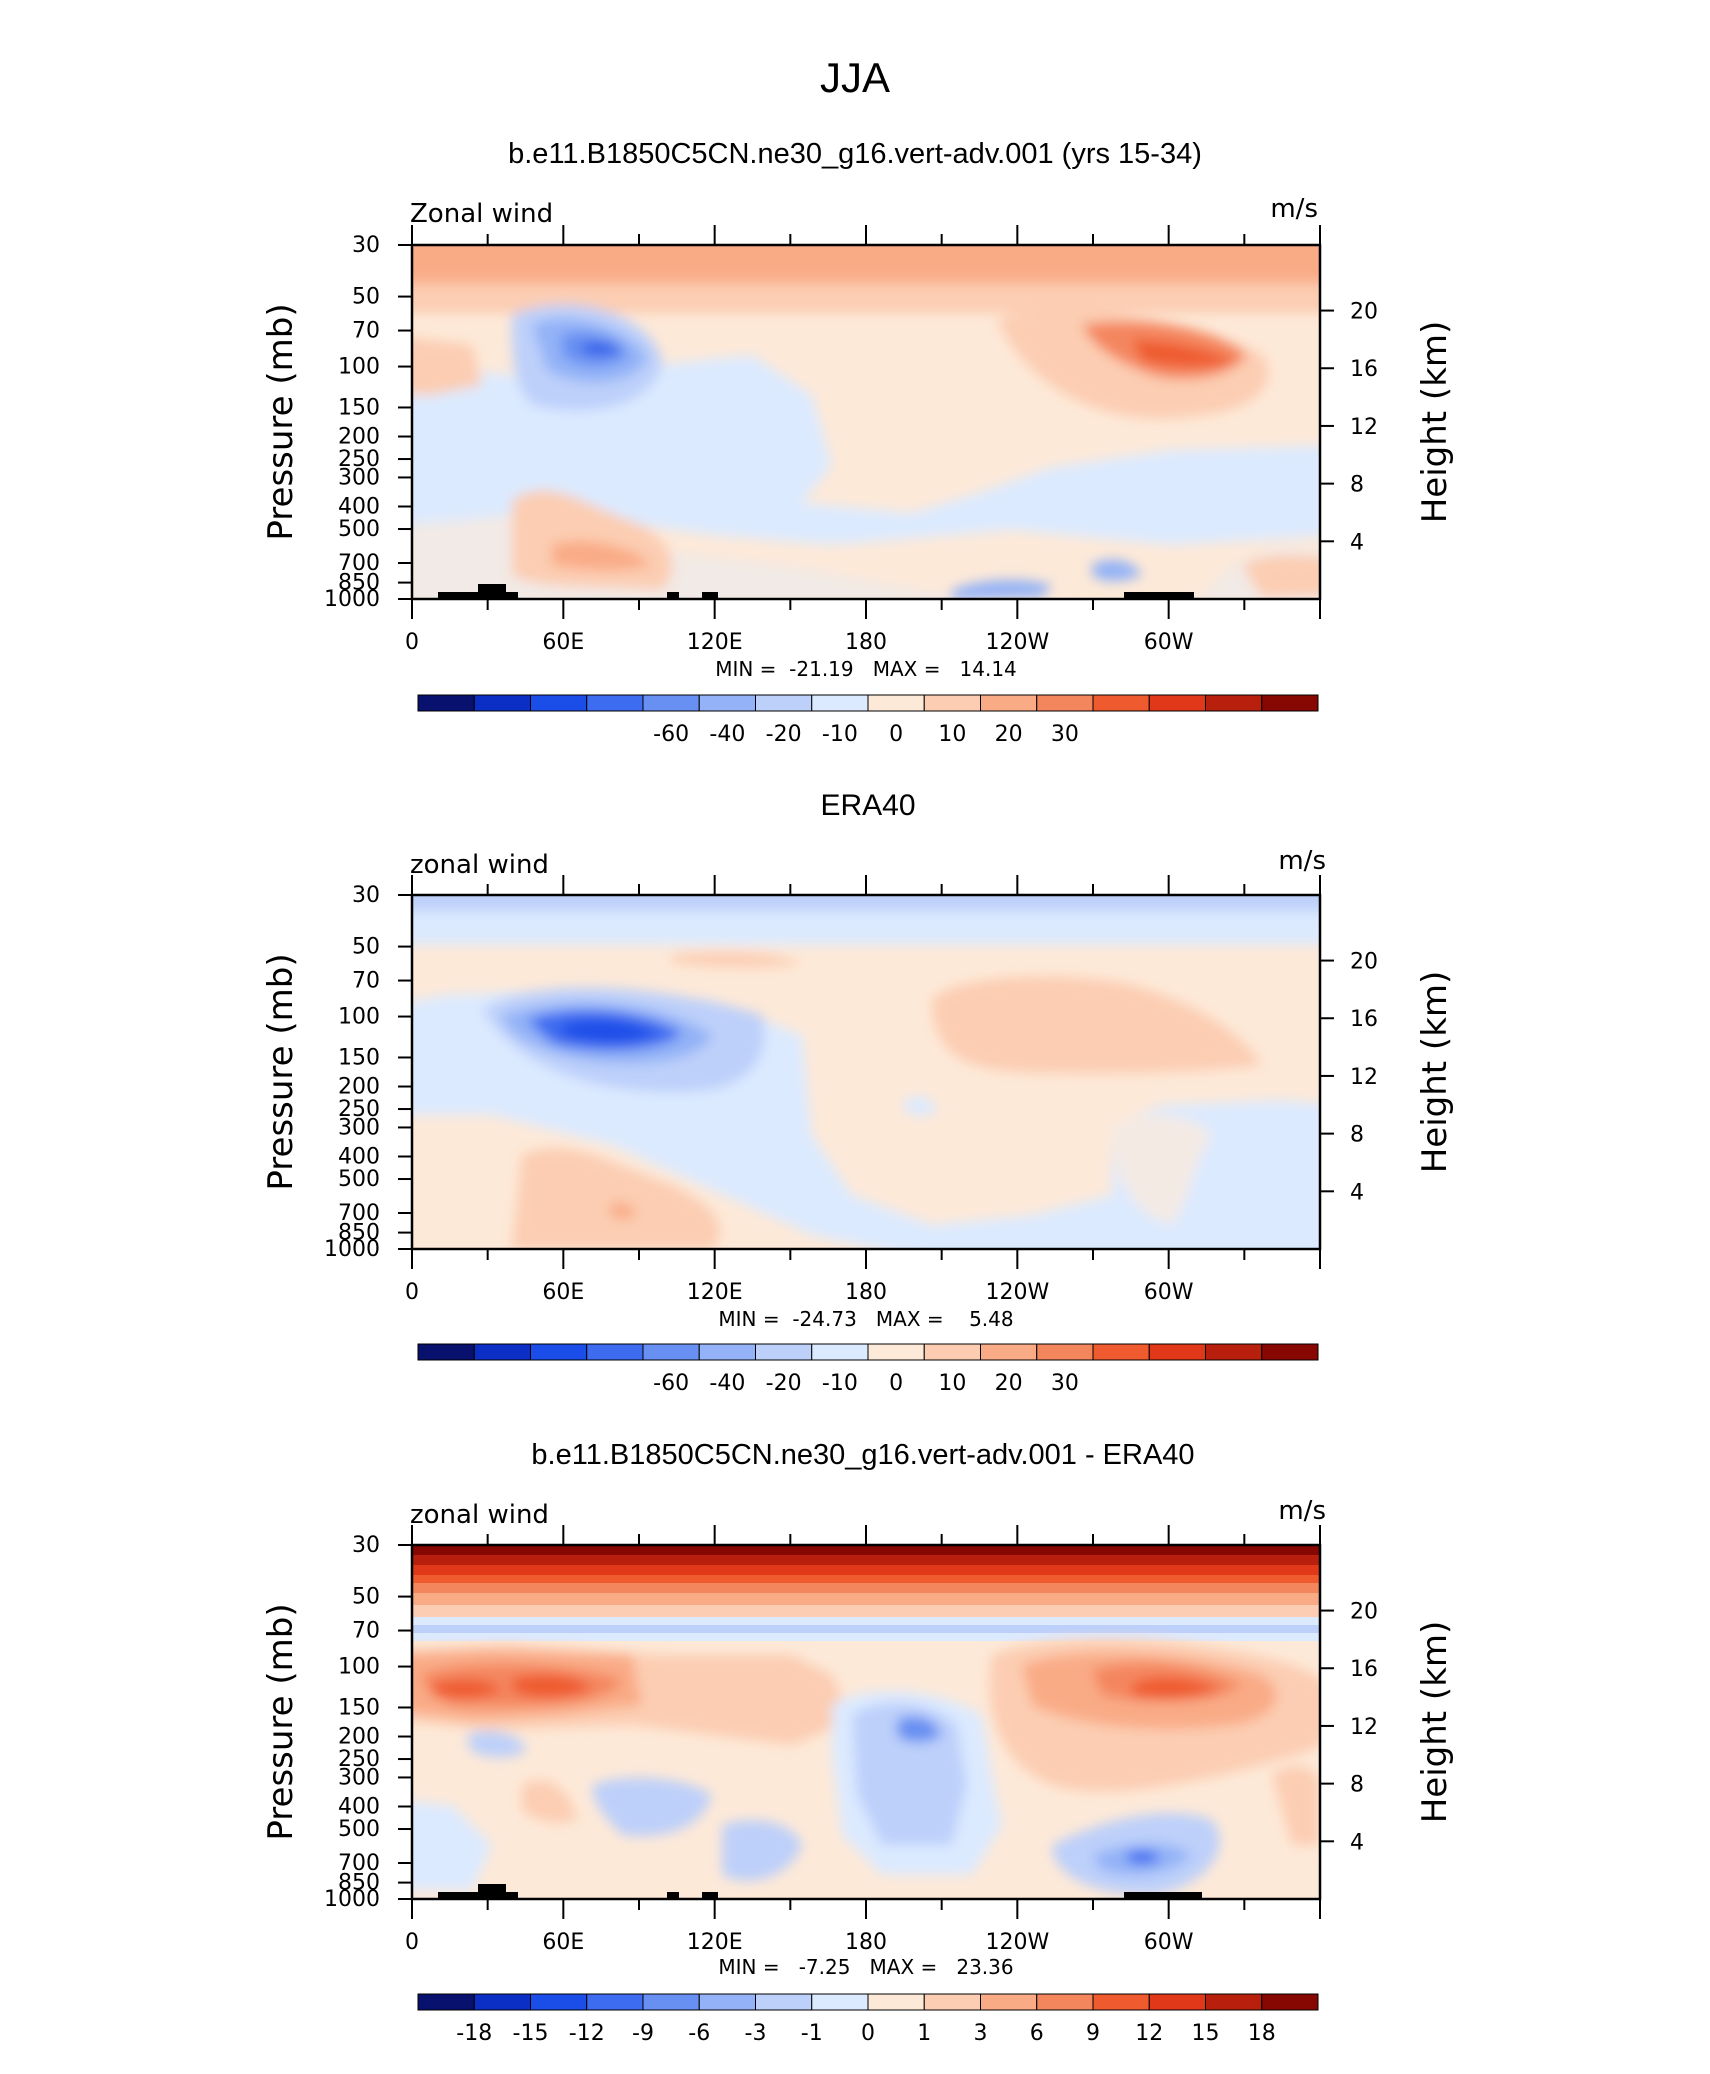 The image size is (1710, 2074). I want to click on contour-field, so click(866, 1072).